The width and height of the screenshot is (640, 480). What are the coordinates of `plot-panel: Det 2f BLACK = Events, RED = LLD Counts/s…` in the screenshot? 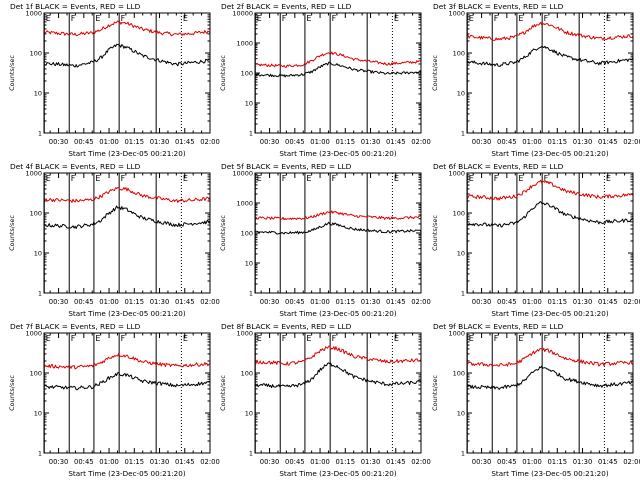 It's located at (325, 80).